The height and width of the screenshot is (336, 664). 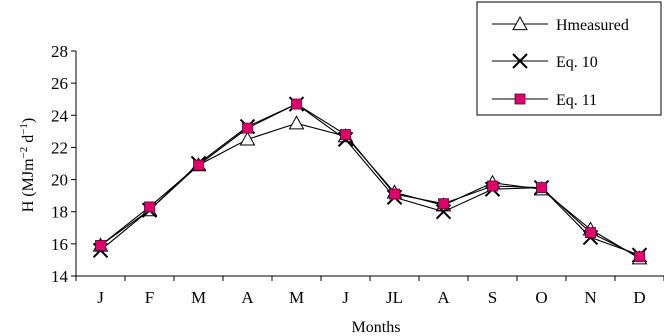 I want to click on legend-label: Eq. 11, so click(x=576, y=100).